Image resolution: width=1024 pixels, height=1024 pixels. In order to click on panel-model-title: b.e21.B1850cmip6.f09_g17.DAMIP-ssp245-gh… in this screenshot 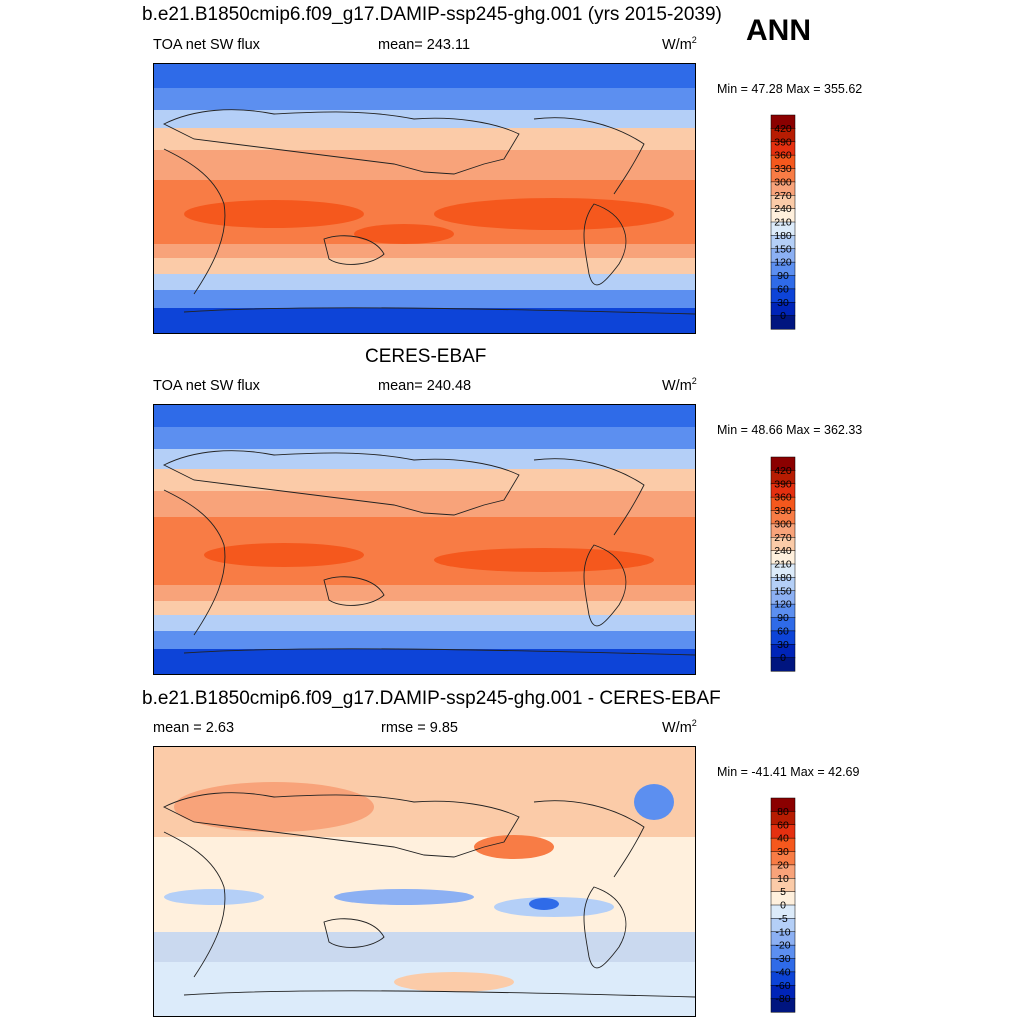, I will do `click(432, 14)`.